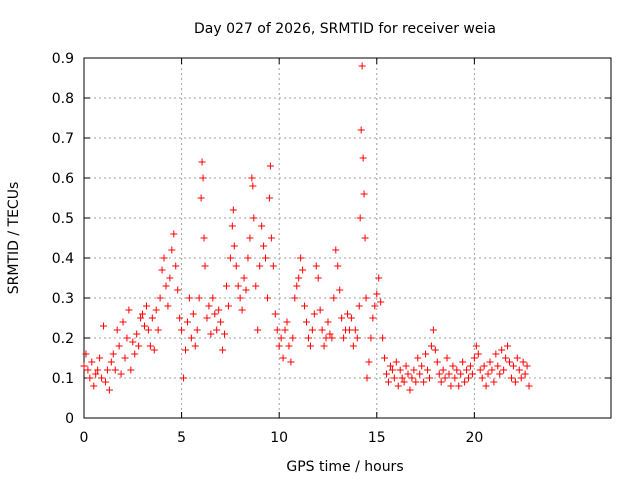 This screenshot has width=640, height=480. I want to click on x-tick-label: 20, so click(474, 438).